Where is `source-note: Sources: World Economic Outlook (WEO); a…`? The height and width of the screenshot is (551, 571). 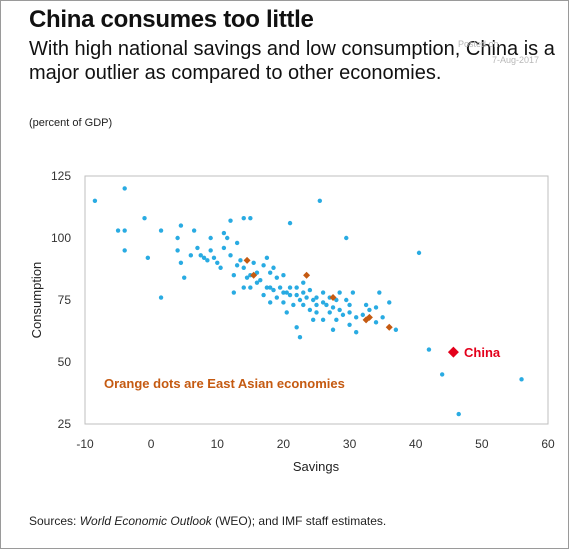
source-note: Sources: World Economic Outlook (WEO); a… is located at coordinates (207, 521).